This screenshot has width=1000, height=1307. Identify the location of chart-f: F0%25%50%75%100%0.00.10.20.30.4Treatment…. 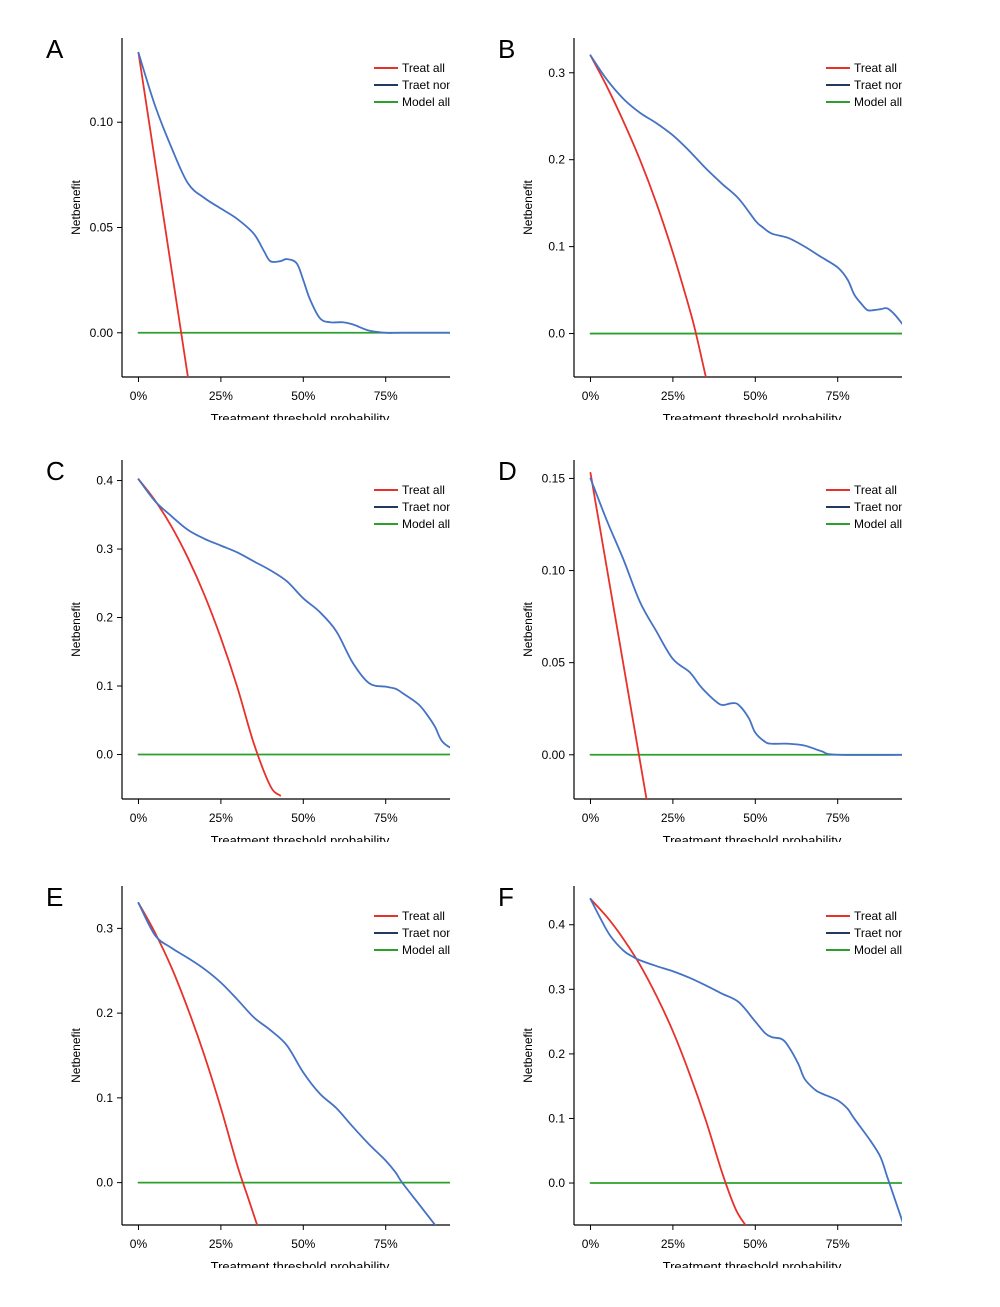
(717, 1078).